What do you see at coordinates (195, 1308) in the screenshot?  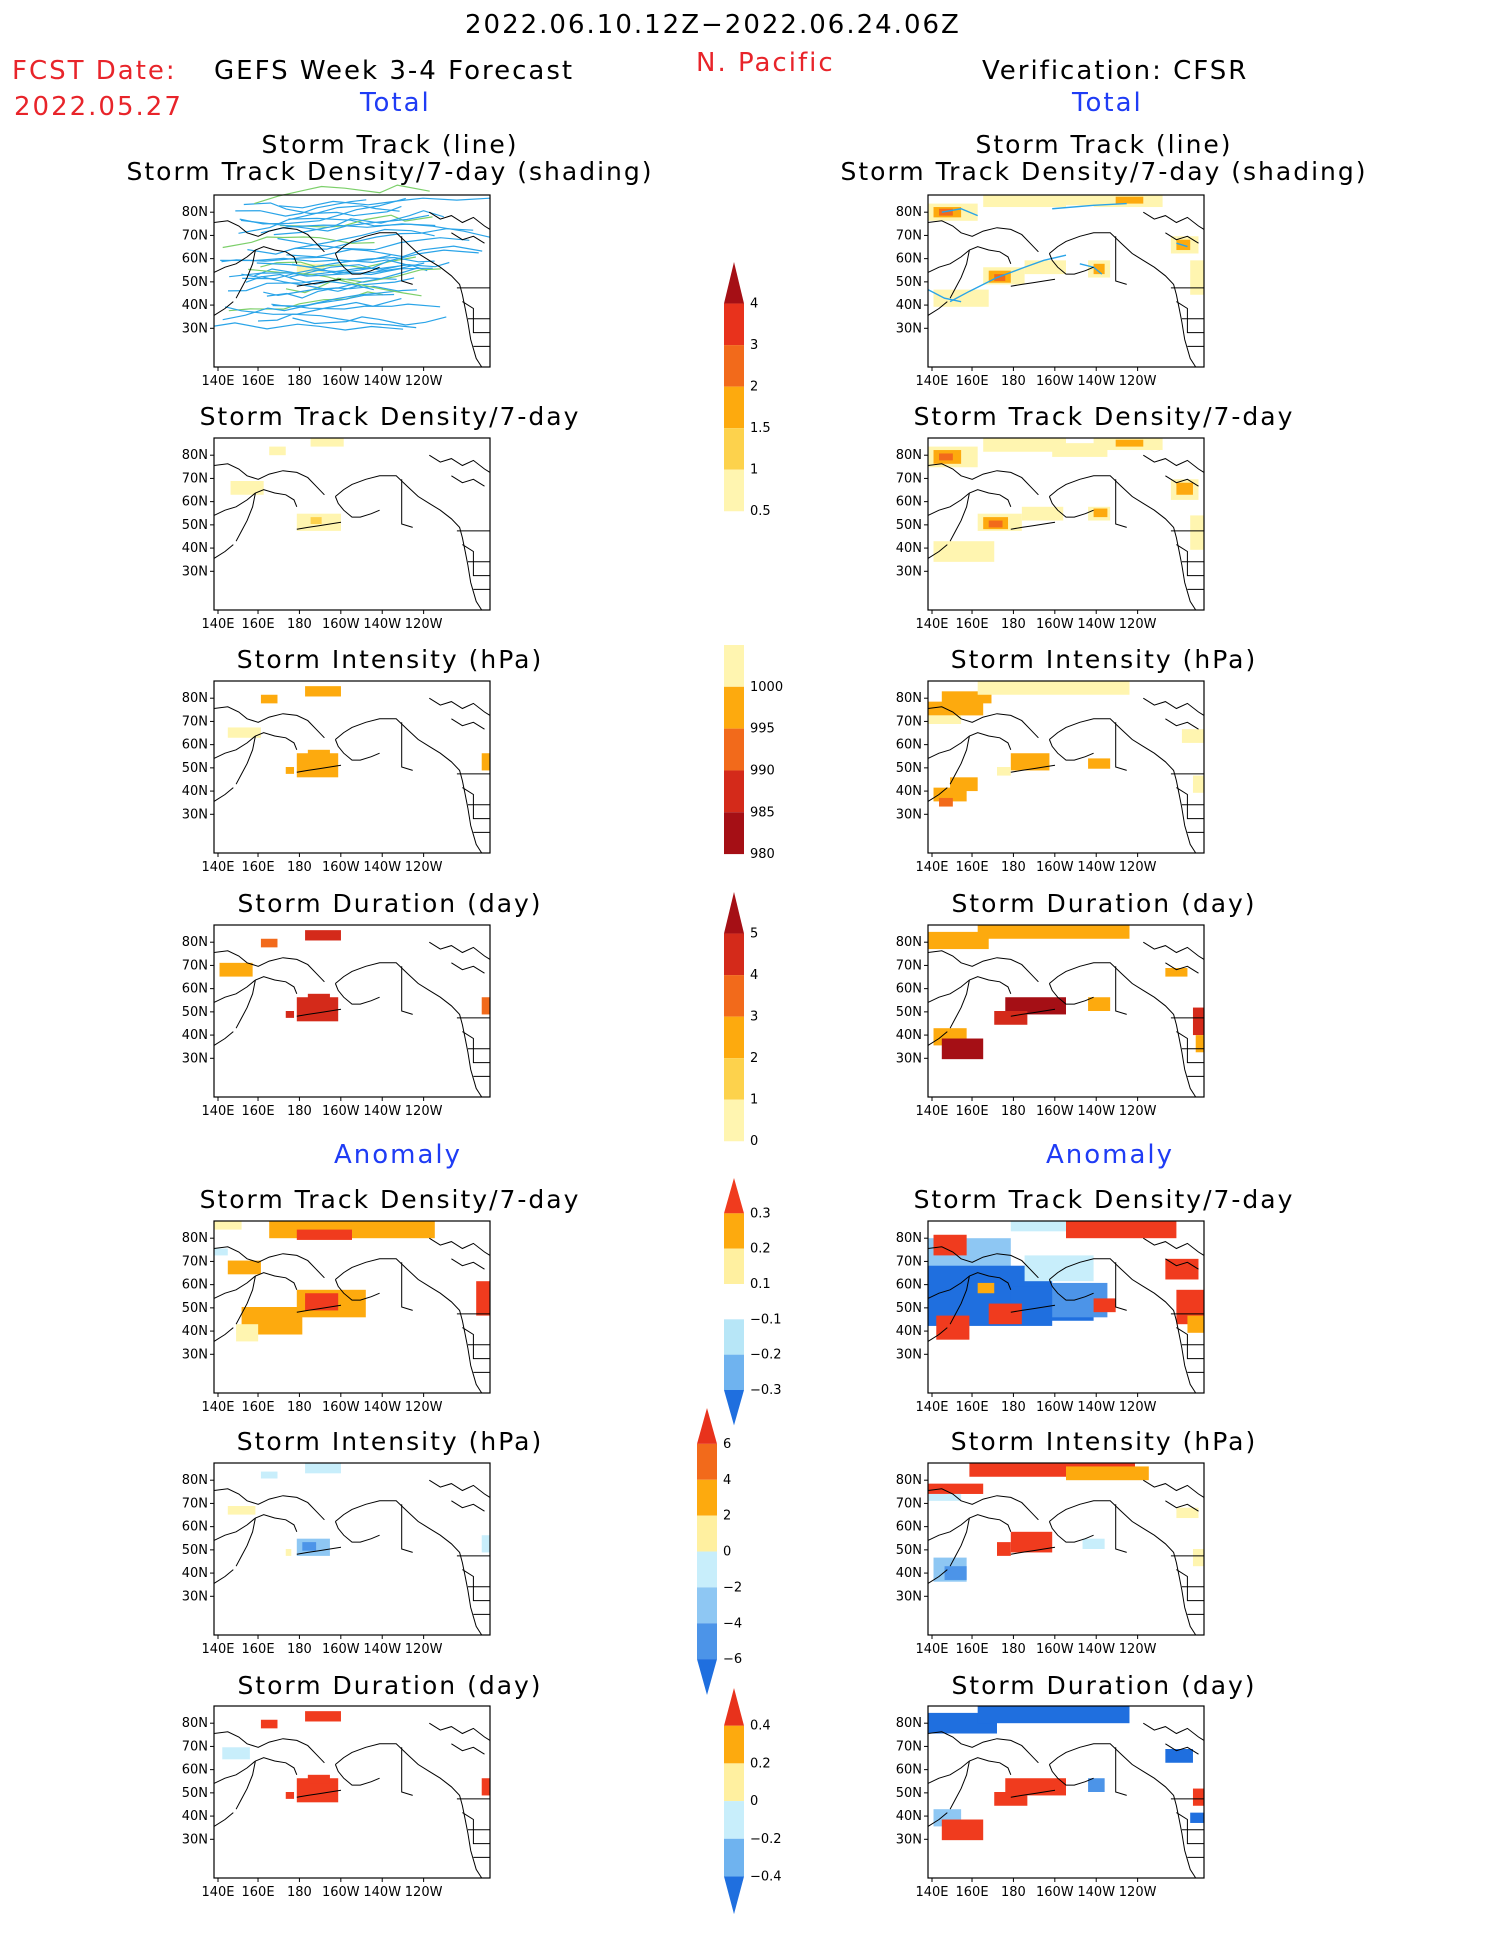 I see `y-tick-label: 50N` at bounding box center [195, 1308].